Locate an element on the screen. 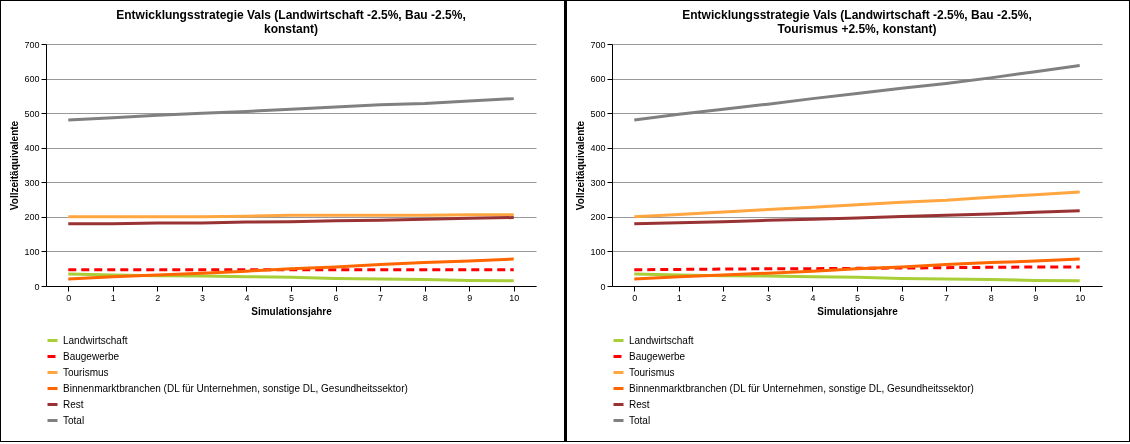 The width and height of the screenshot is (1130, 444). chart-title: Entwicklungsstrategie Vals (Landwirtschaft -2.5%, Bau -2.5%, Tourismus +2.5%, konstant) is located at coordinates (857, 22).